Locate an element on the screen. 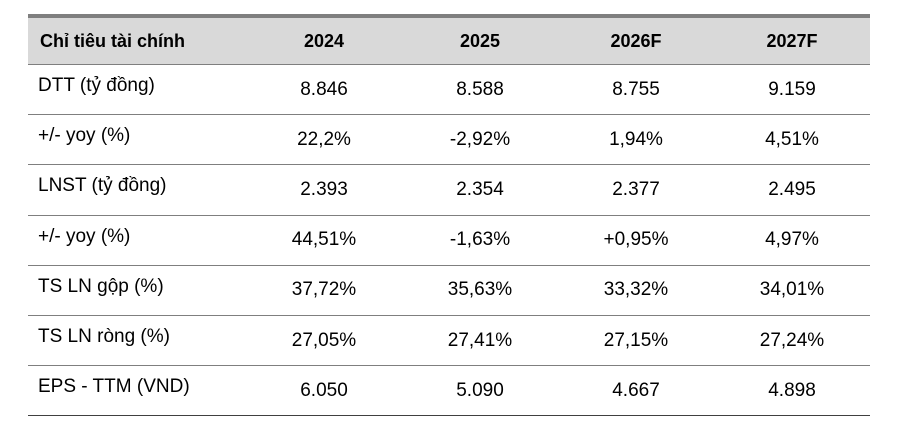  header-year-2026f: 2026F is located at coordinates (636, 41).